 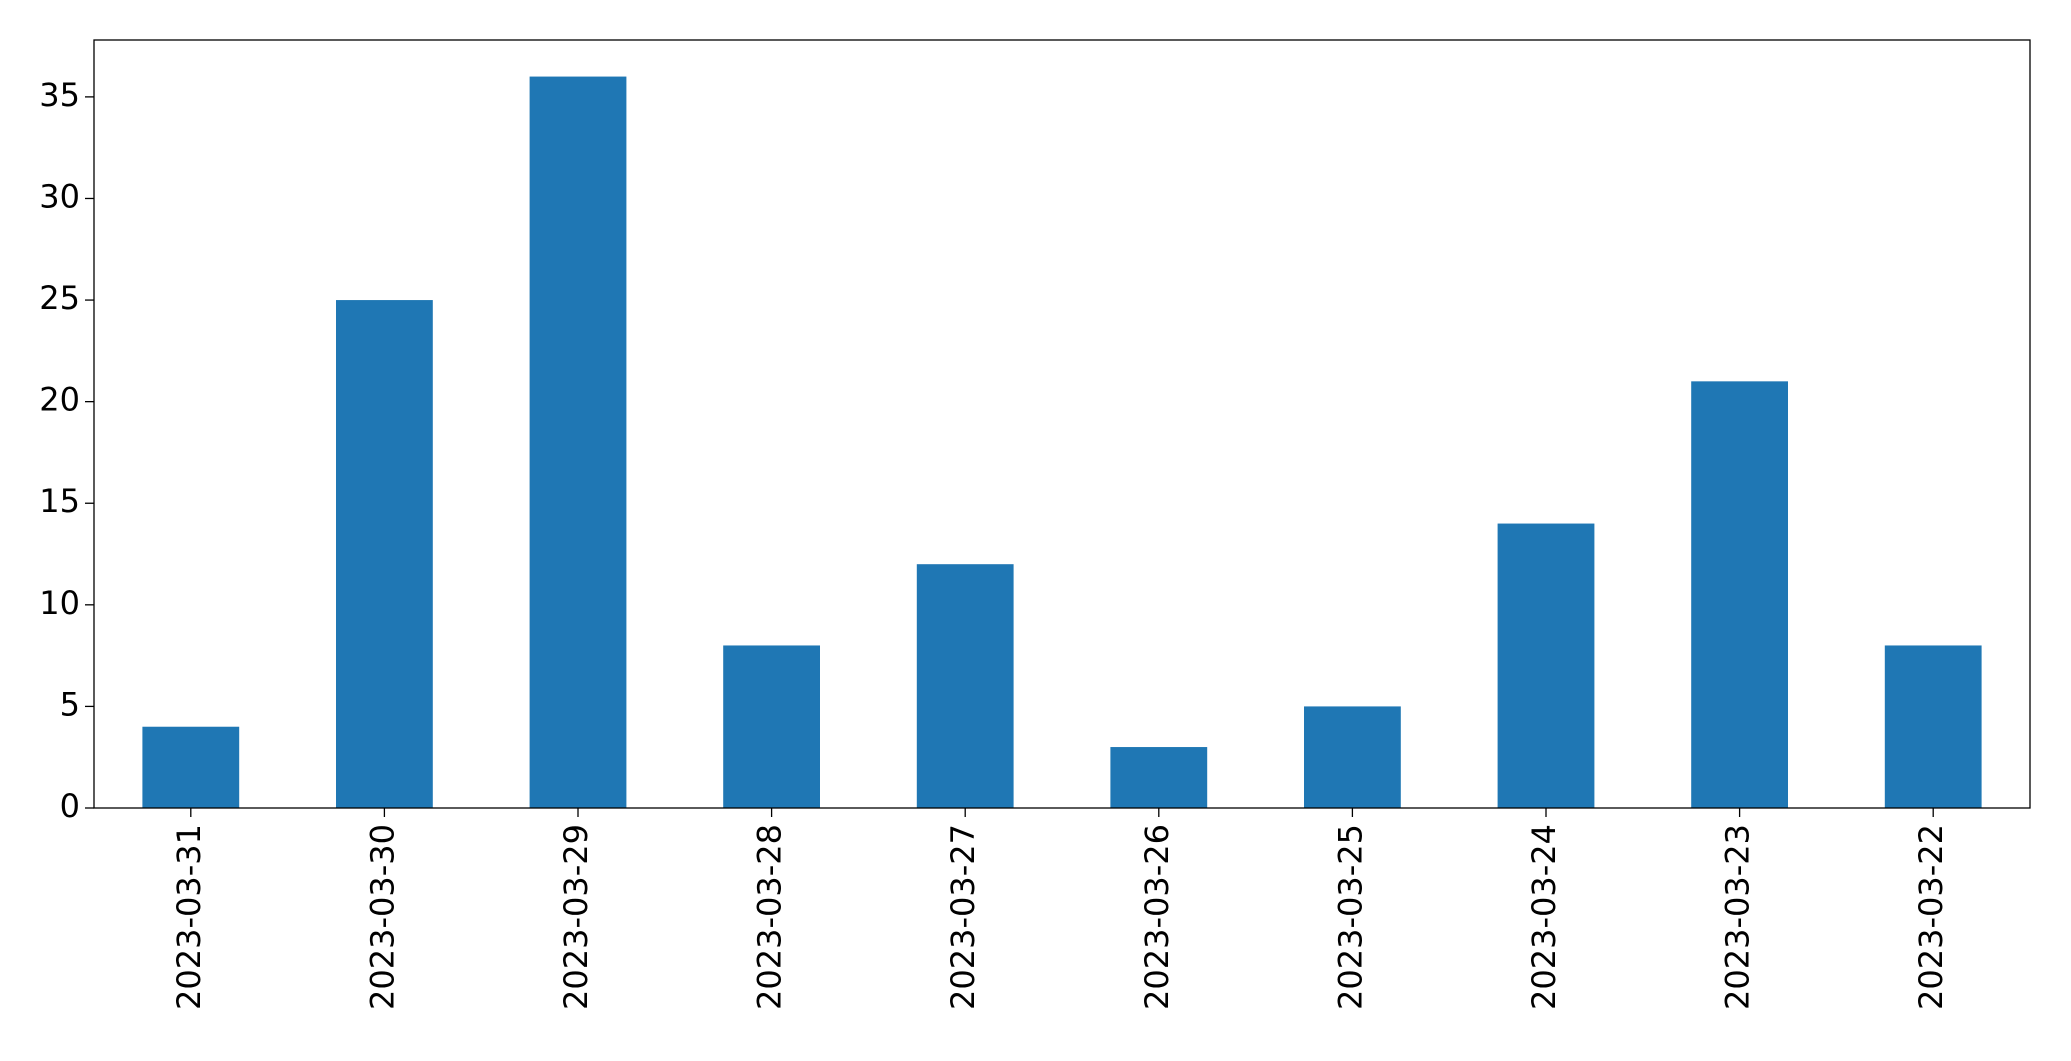 I want to click on x-tick-label: 2023-03-22, so click(x=1931, y=917).